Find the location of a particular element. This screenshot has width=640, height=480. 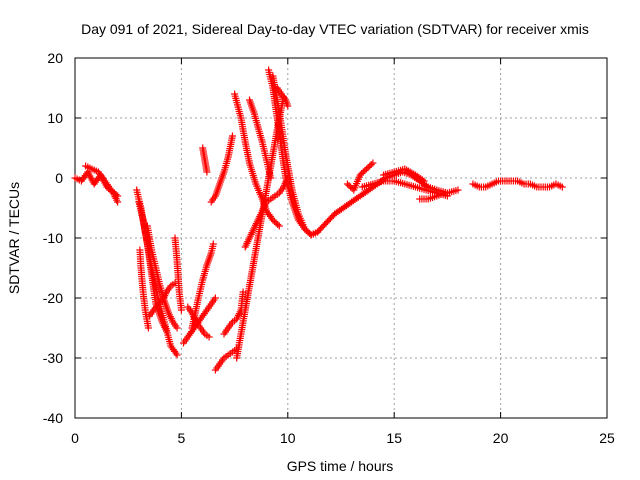

series-arc-m is located at coordinates (221, 169).